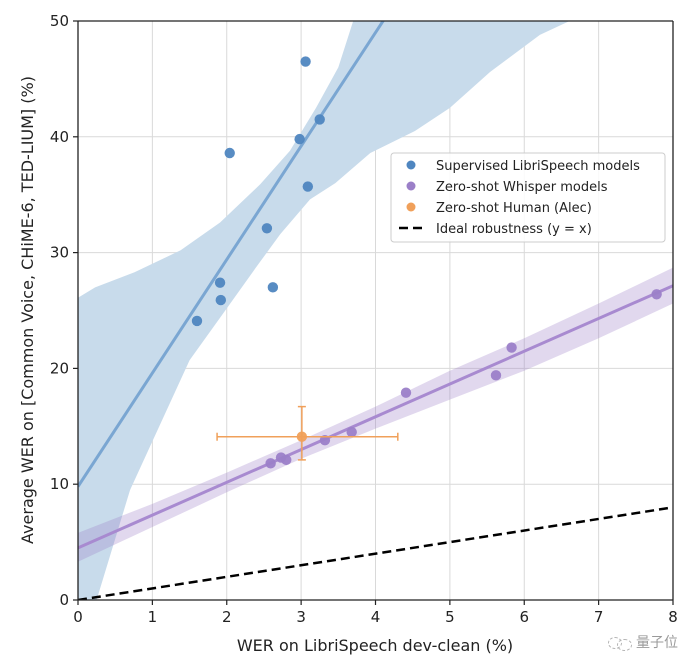 The width and height of the screenshot is (696, 670). What do you see at coordinates (78, 617) in the screenshot?
I see `x-tick-label: 0` at bounding box center [78, 617].